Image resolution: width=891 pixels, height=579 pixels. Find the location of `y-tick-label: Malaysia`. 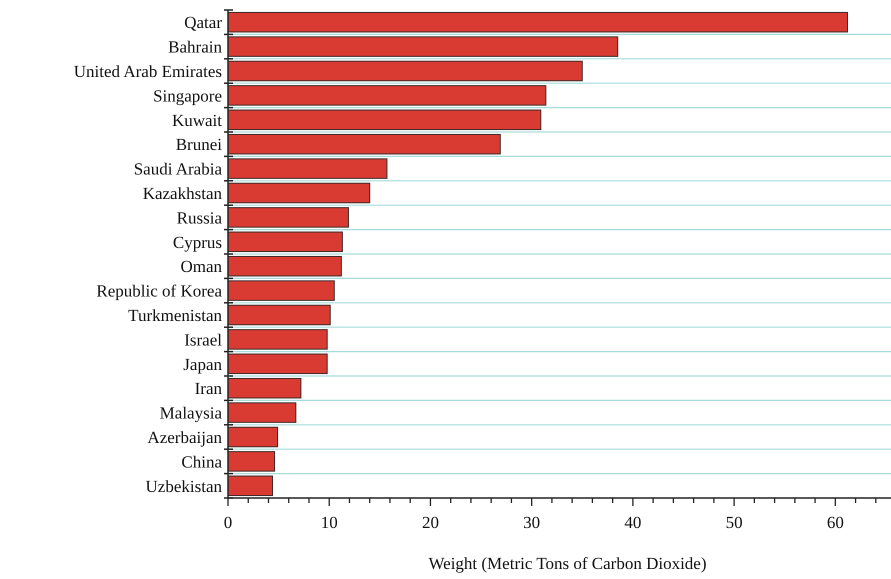

y-tick-label: Malaysia is located at coordinates (191, 413).